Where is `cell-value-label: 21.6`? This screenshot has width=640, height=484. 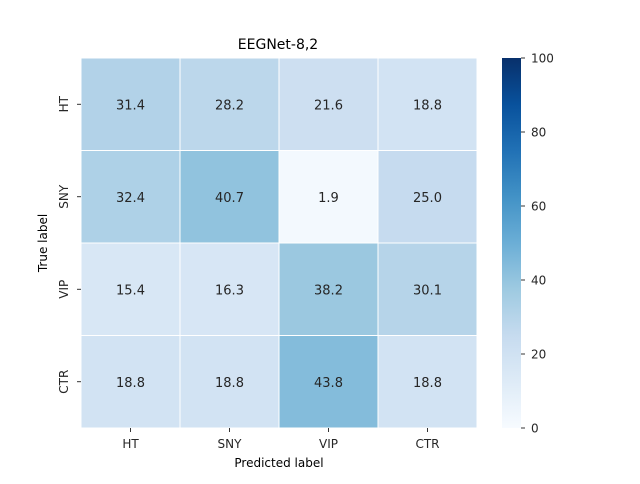 cell-value-label: 21.6 is located at coordinates (328, 105).